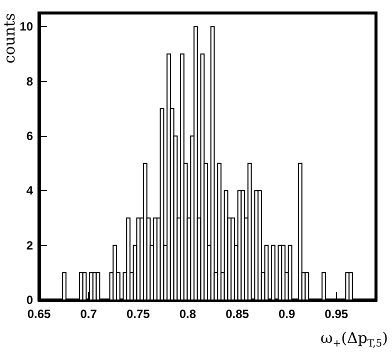 The width and height of the screenshot is (392, 354). What do you see at coordinates (287, 314) in the screenshot?
I see `x-tick-label: 0.9` at bounding box center [287, 314].